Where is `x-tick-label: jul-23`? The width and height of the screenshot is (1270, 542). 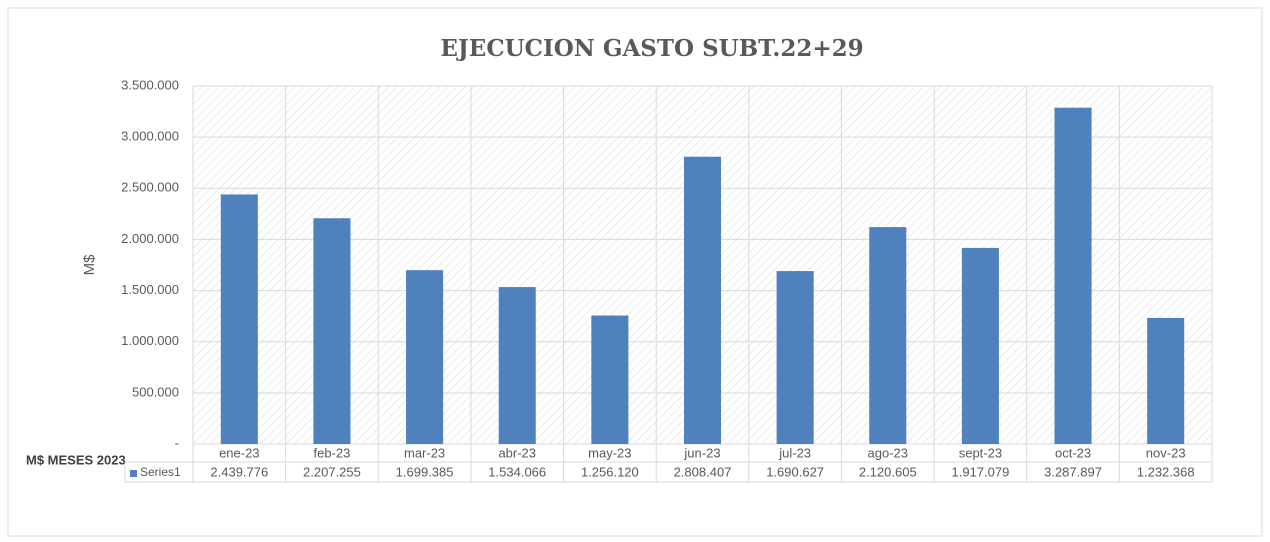
x-tick-label: jul-23 is located at coordinates (794, 452).